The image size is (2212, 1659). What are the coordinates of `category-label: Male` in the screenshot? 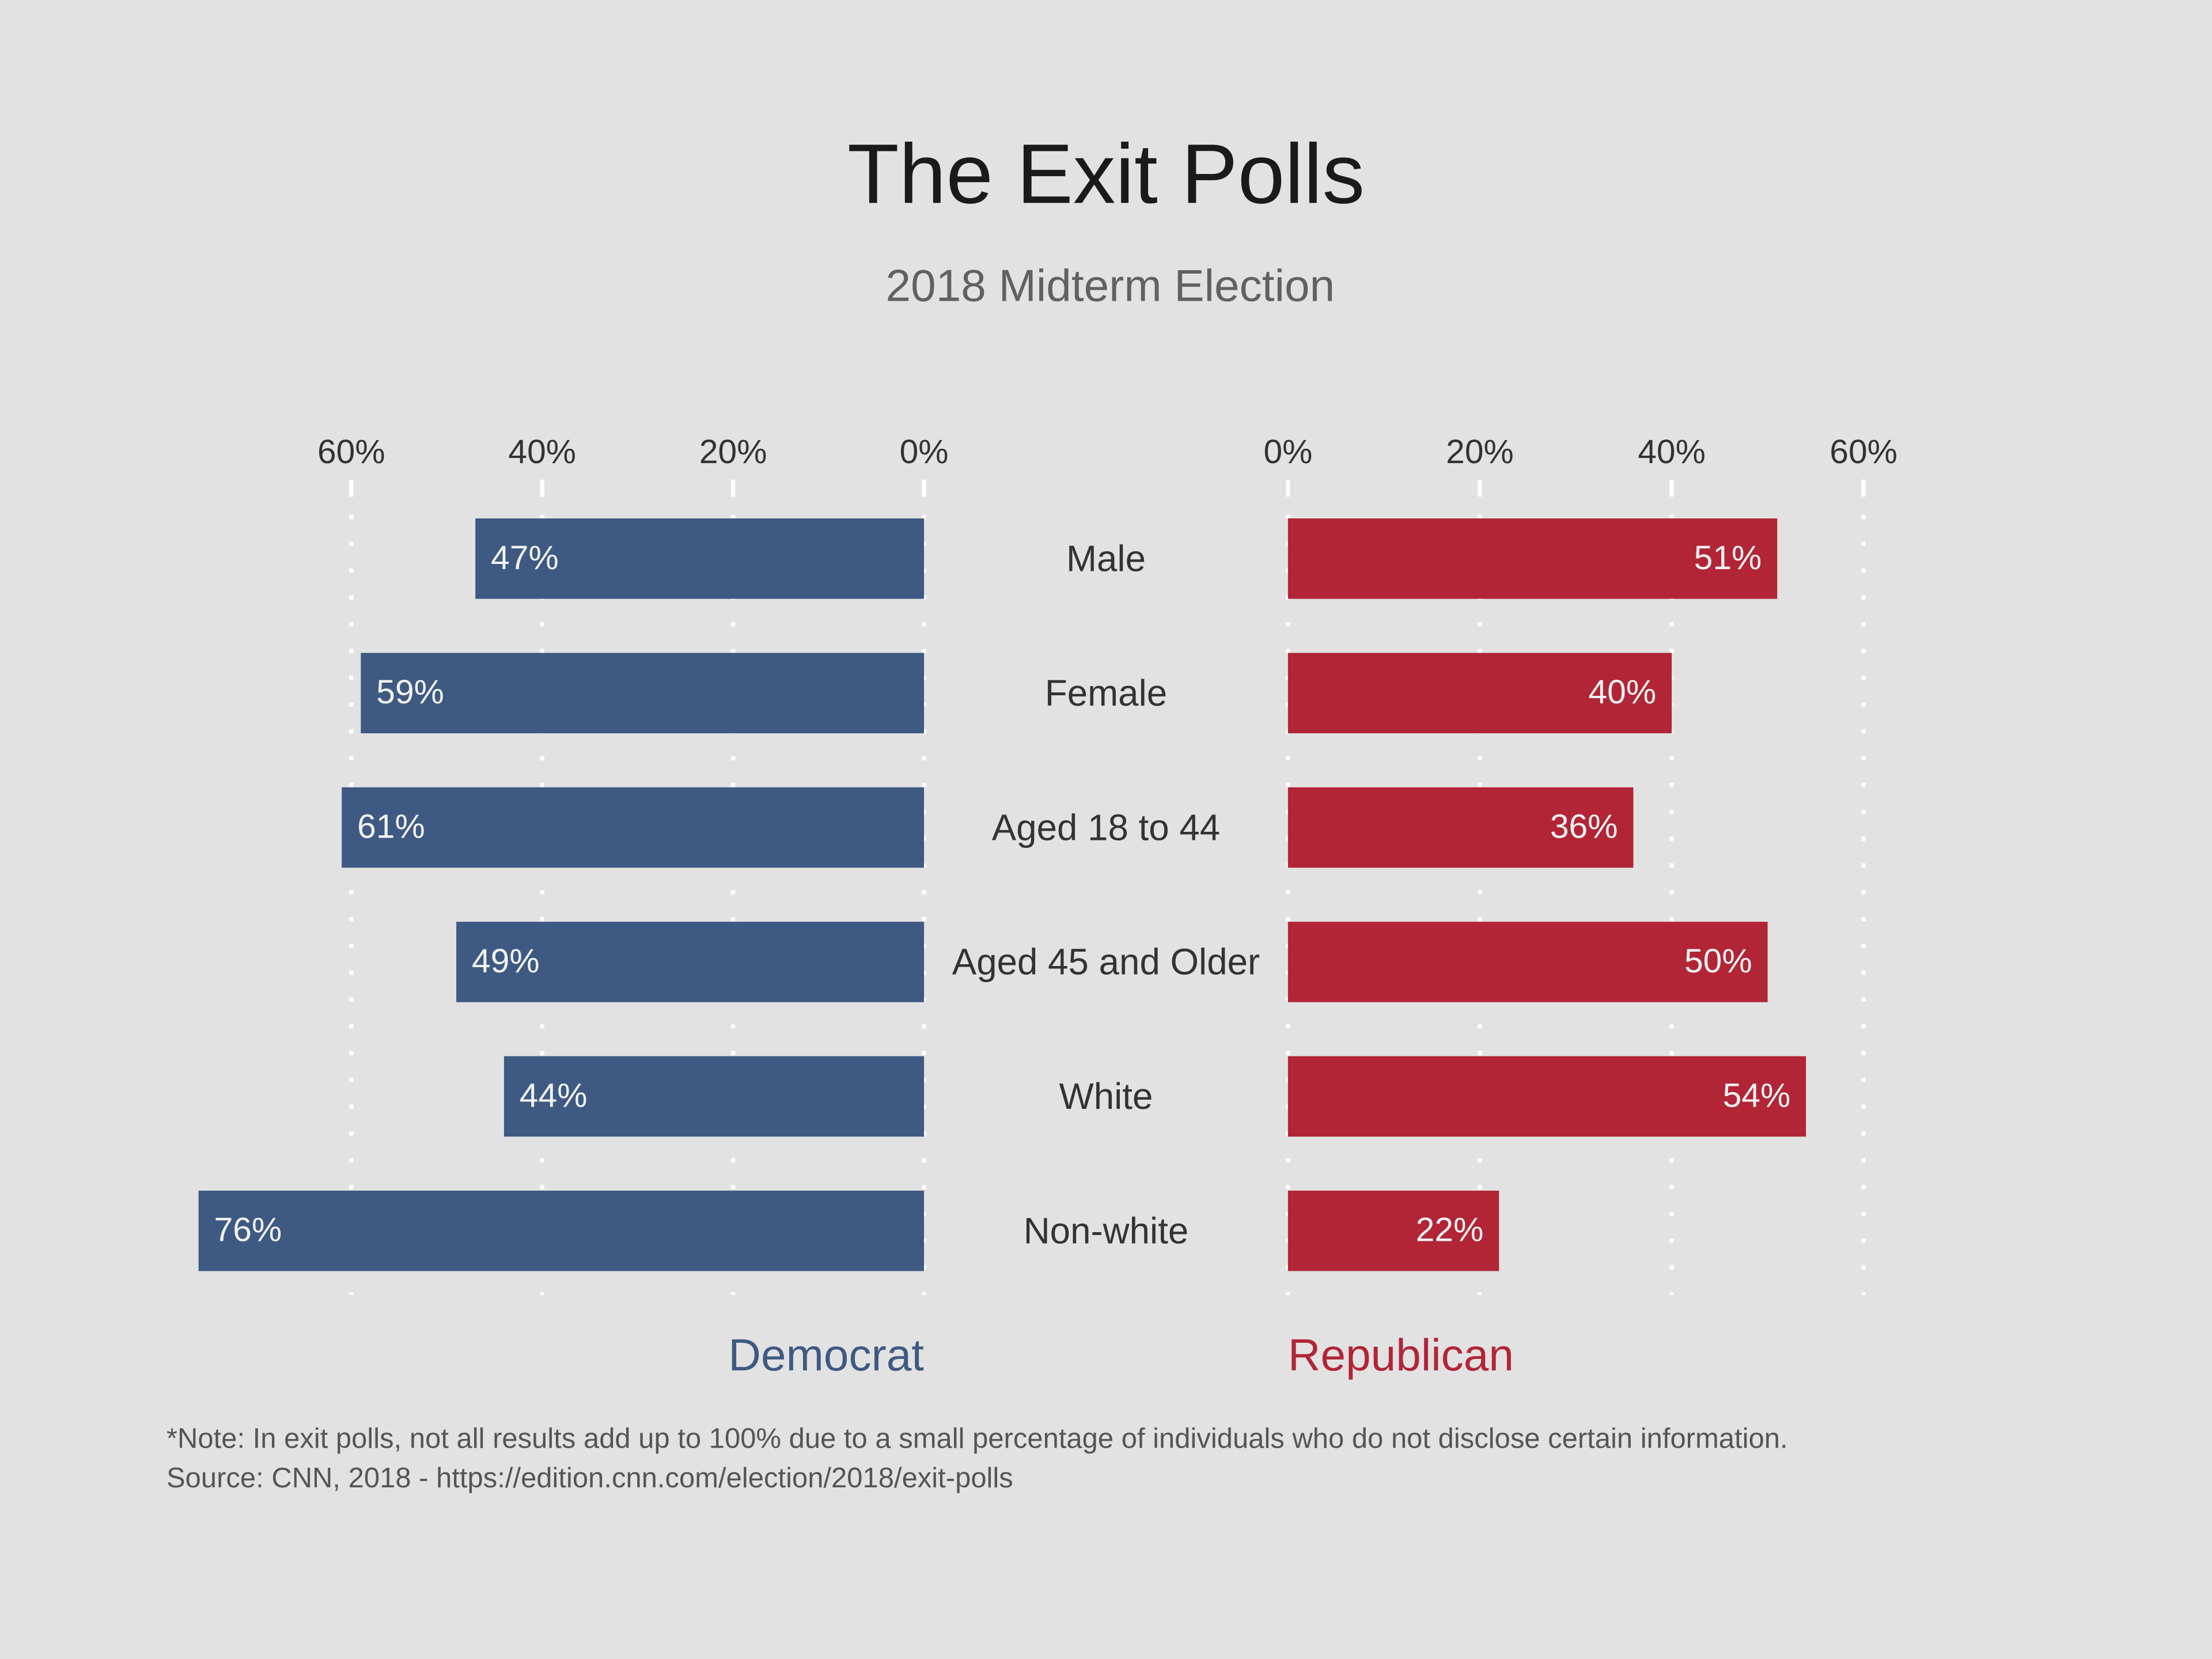 It's located at (1106, 559).